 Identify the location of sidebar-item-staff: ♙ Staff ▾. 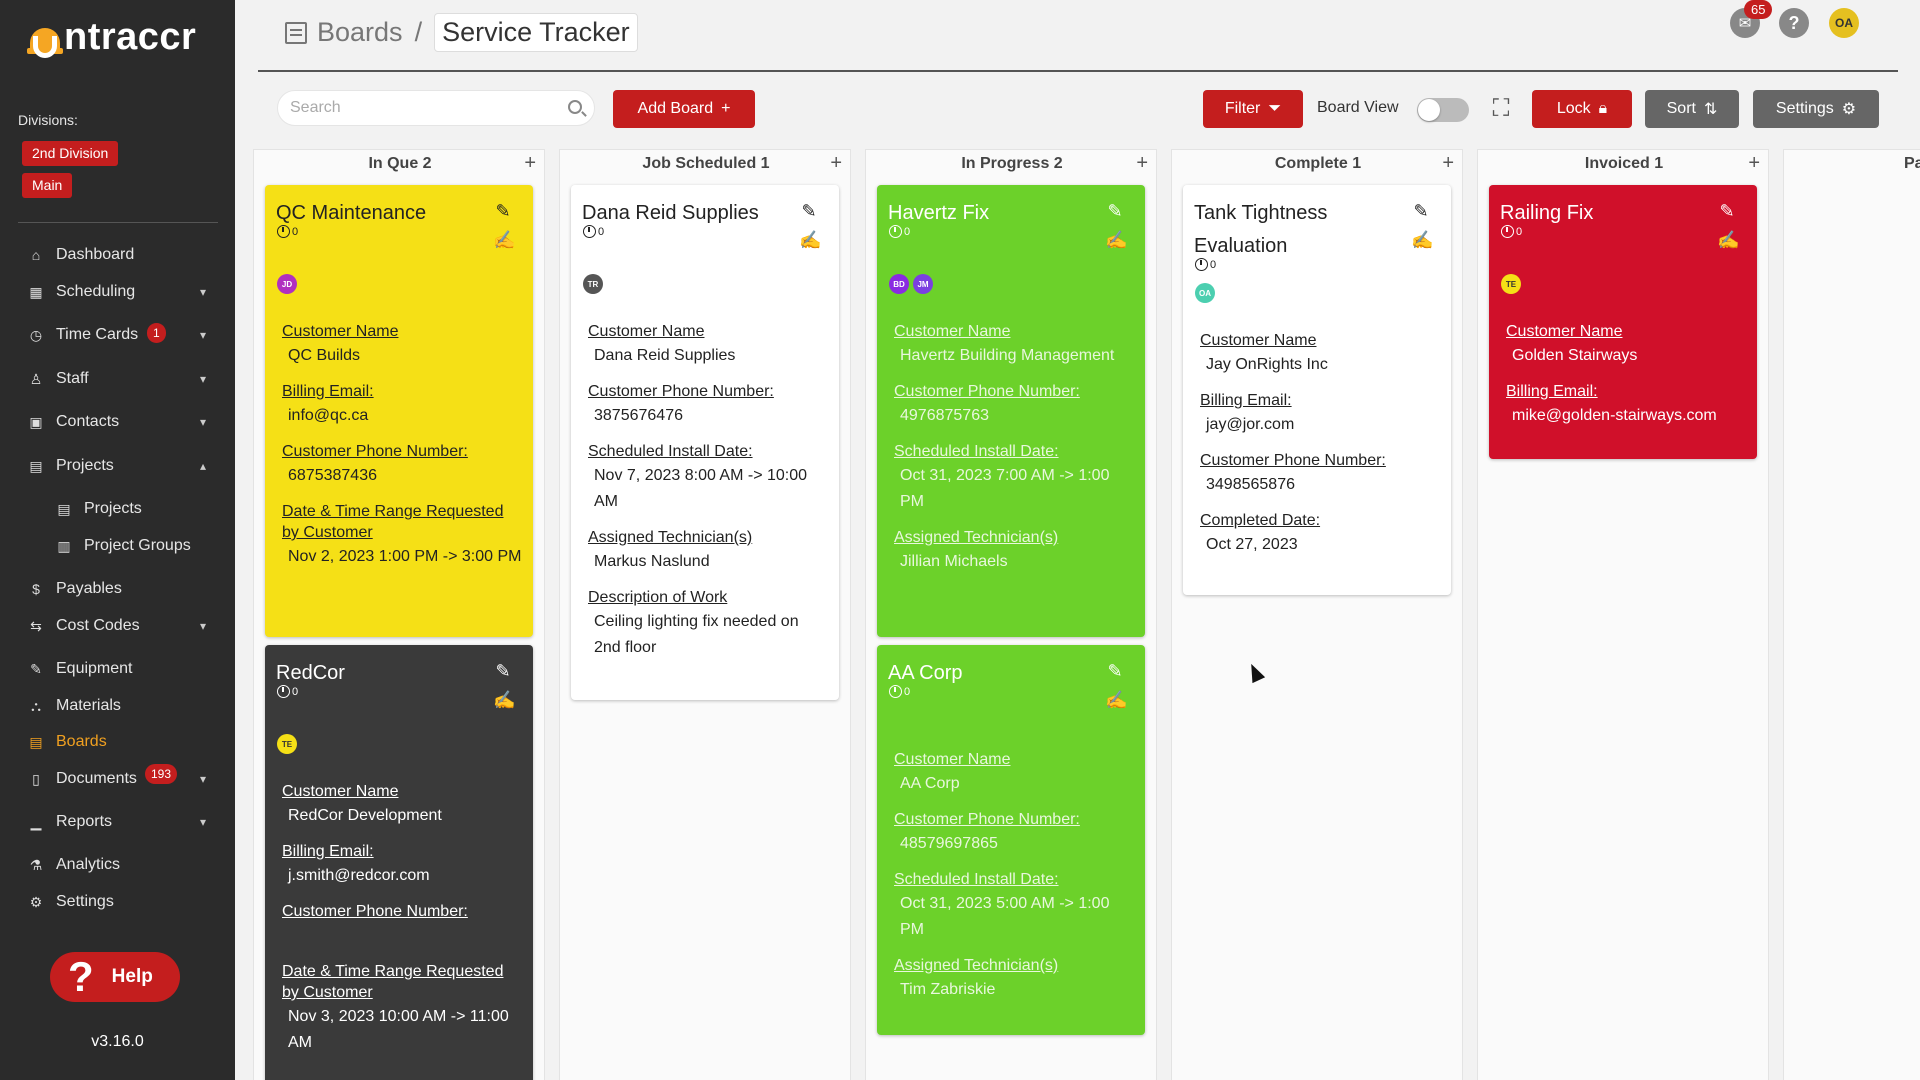
(117, 379).